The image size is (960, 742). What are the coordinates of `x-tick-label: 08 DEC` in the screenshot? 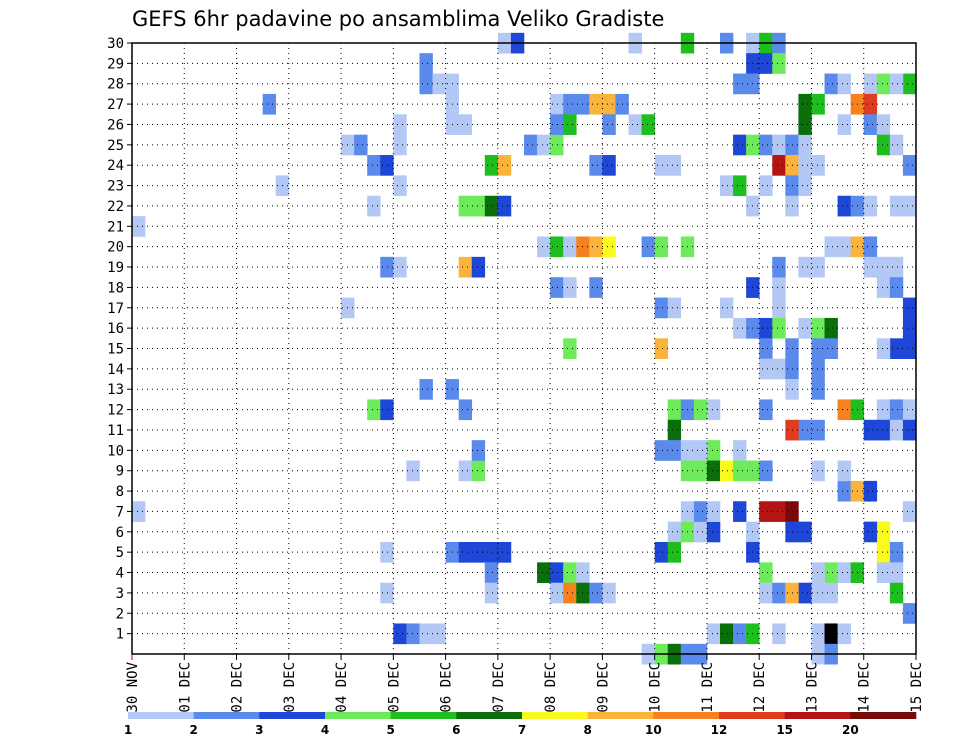 It's located at (551, 687).